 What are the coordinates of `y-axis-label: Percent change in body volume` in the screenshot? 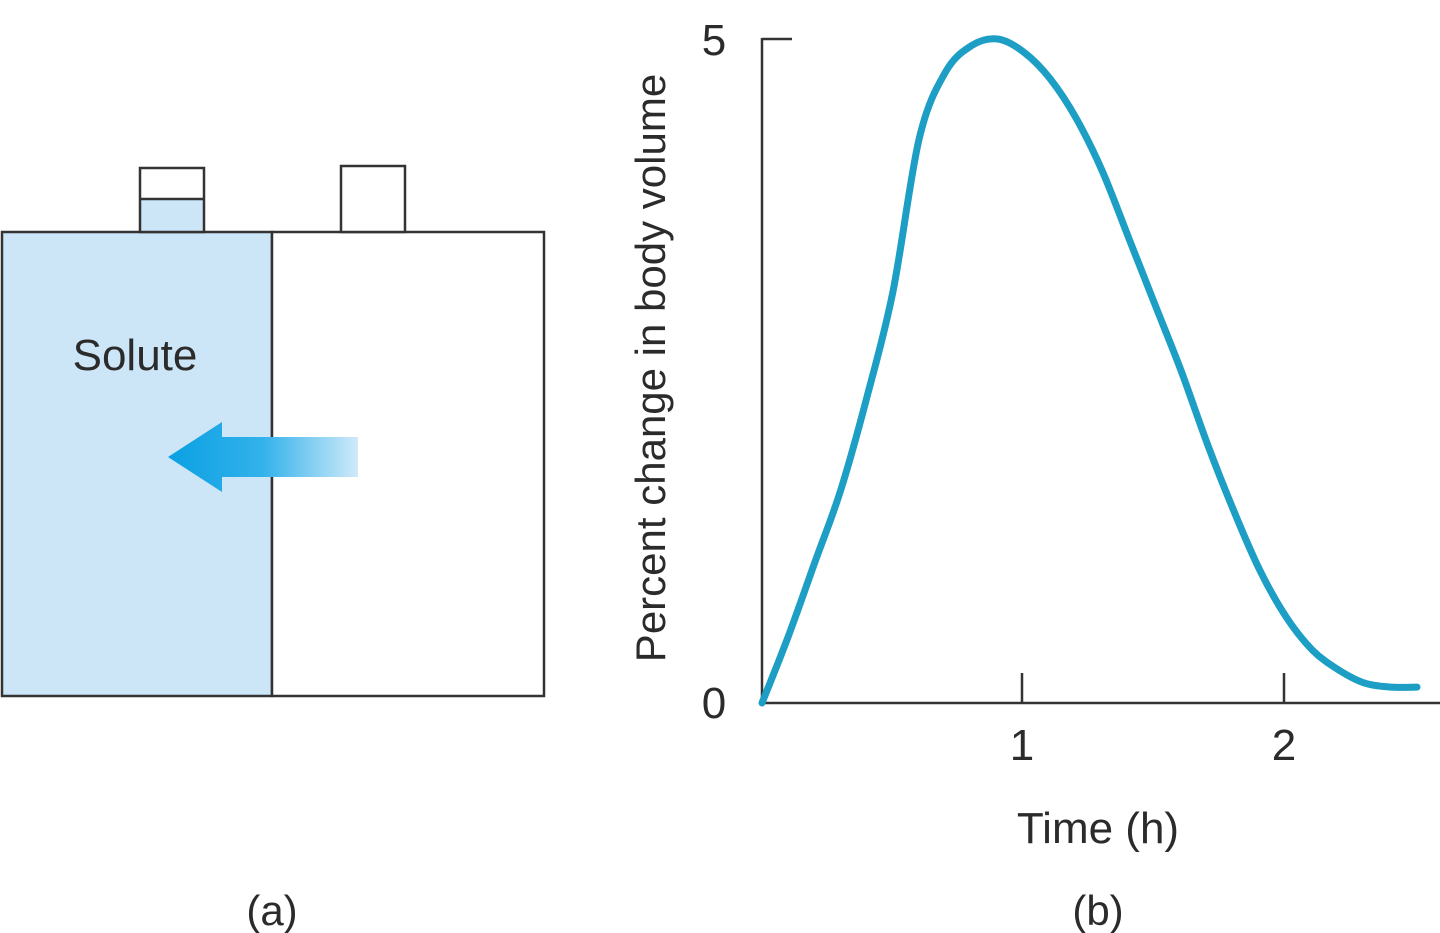 It's located at (650, 368).